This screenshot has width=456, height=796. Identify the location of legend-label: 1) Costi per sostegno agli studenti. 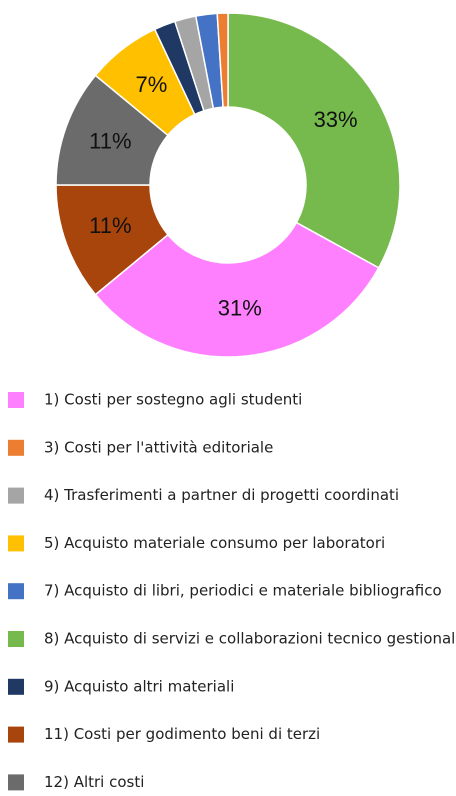
(173, 400).